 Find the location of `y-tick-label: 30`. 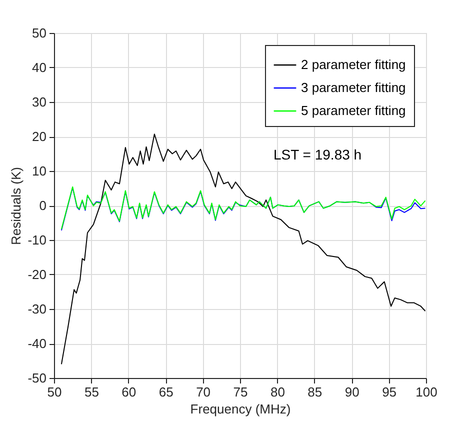

y-tick-label: 30 is located at coordinates (39, 102).